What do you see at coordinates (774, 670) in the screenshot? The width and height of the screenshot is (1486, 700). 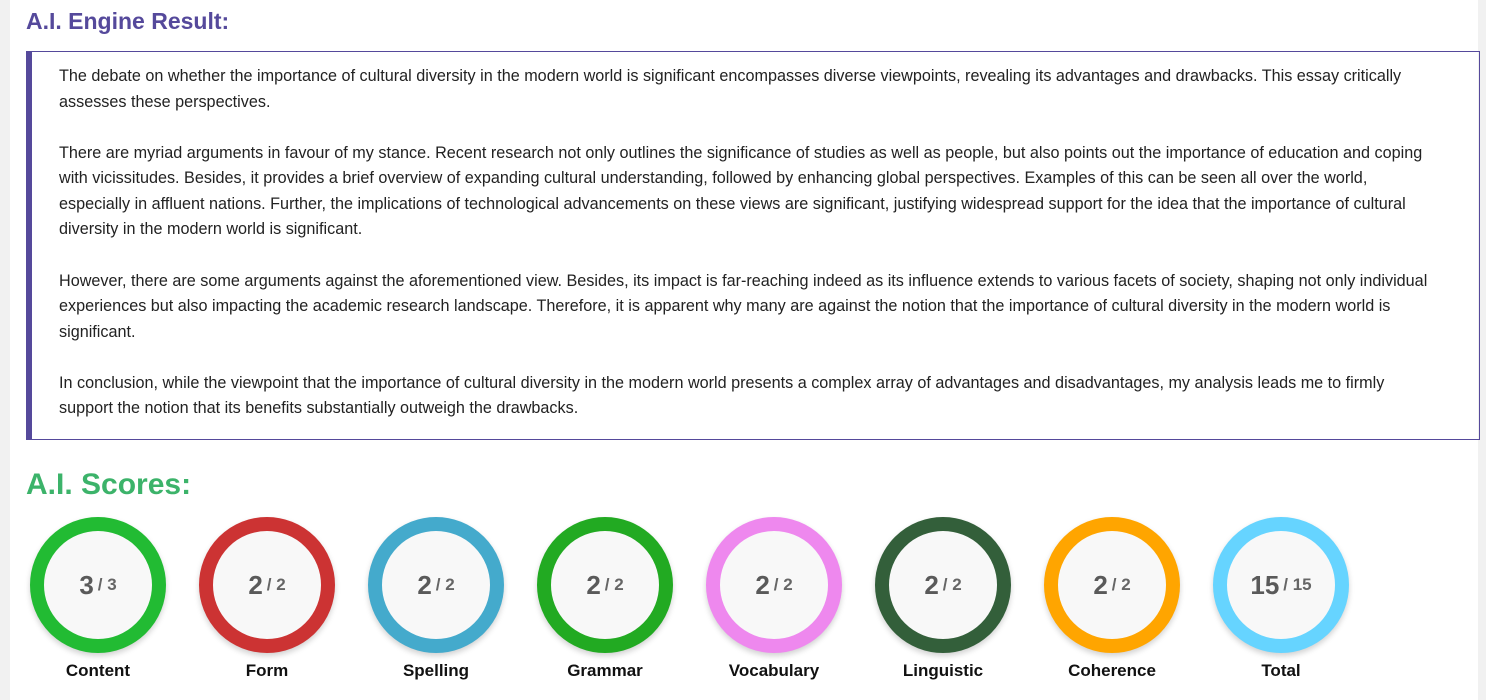 I see `score-label: Vocabulary` at bounding box center [774, 670].